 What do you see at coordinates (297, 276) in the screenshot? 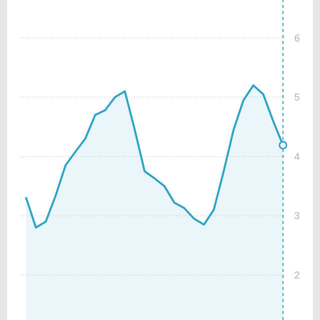
I see `y-tick-label: 2` at bounding box center [297, 276].